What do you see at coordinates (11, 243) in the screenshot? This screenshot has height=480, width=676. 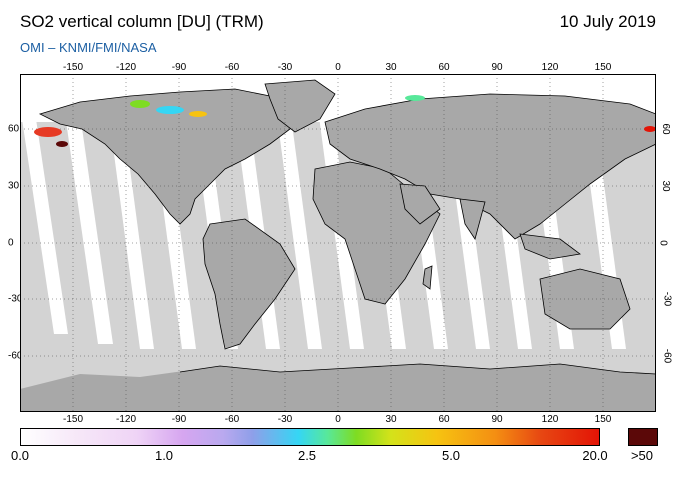 I see `lat-label-left: 0` at bounding box center [11, 243].